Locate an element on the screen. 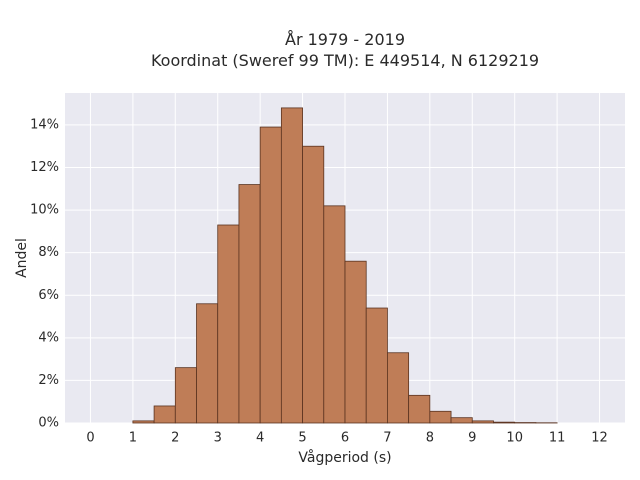  y-tick-label: 8% is located at coordinates (48, 252).